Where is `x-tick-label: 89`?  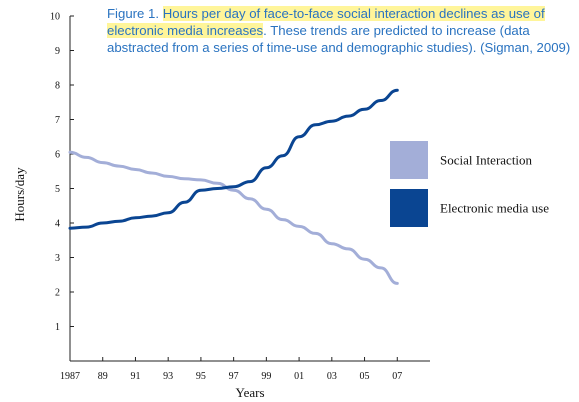 x-tick-label: 89 is located at coordinates (103, 376).